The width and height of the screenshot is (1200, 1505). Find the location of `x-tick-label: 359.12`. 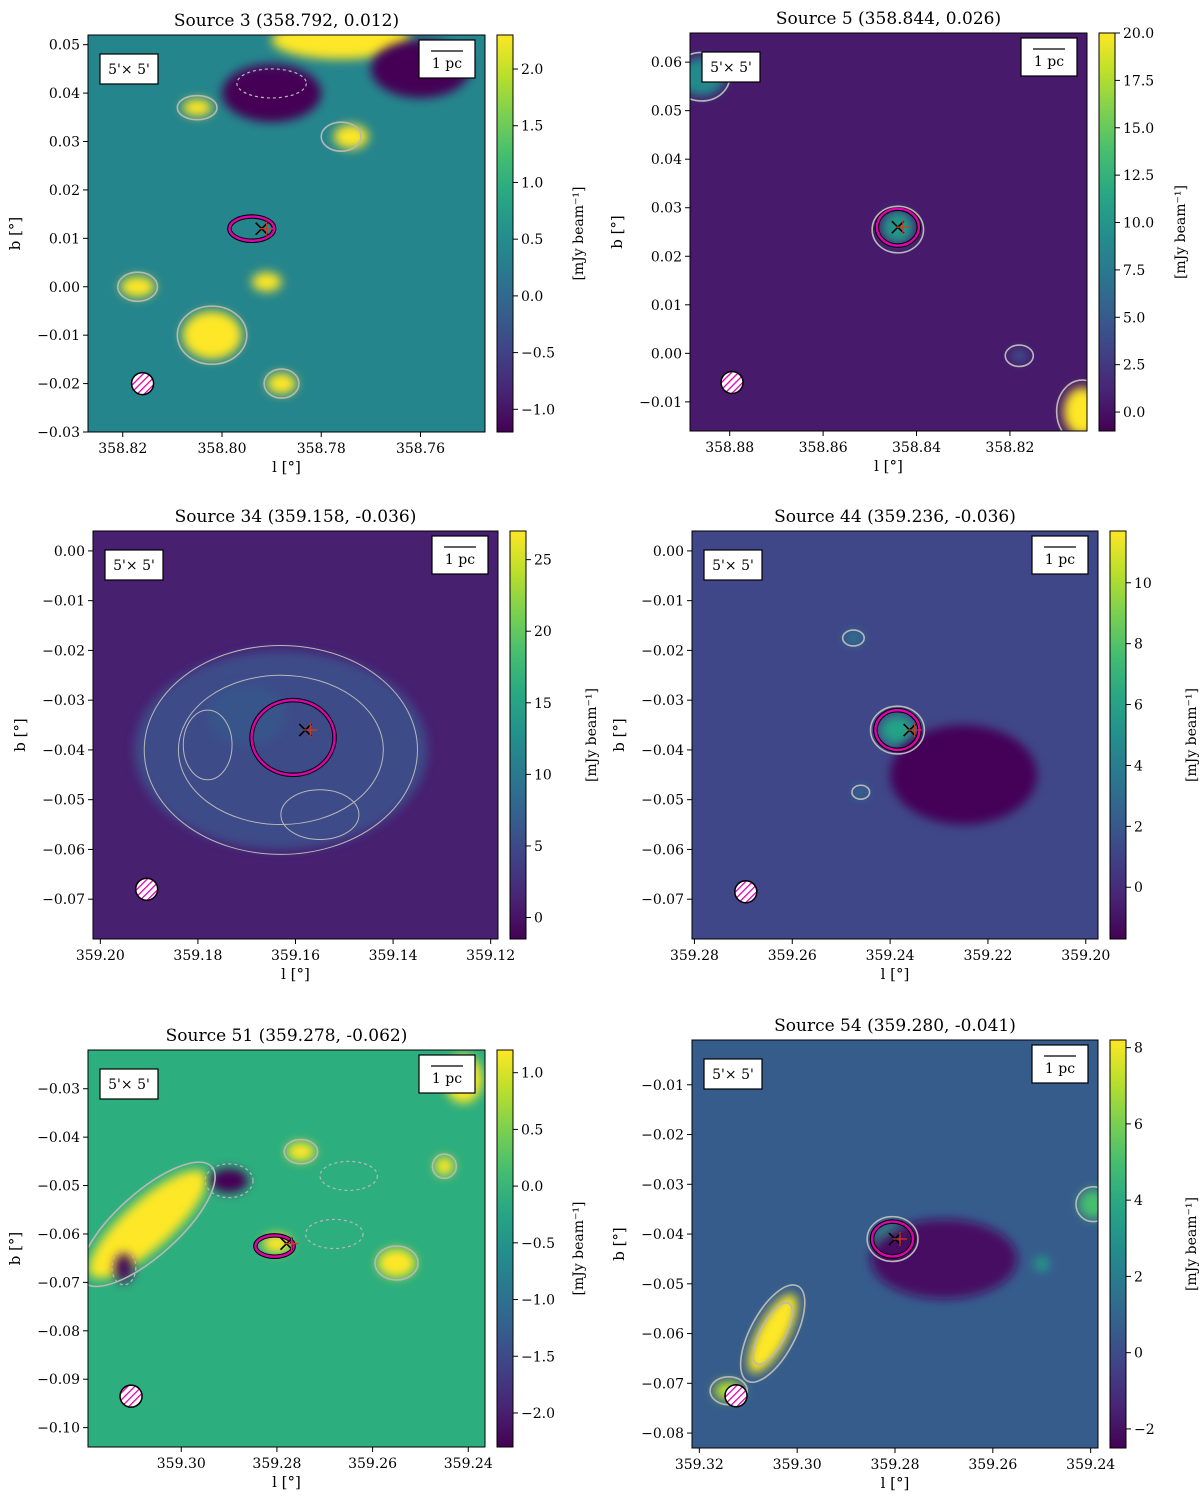

x-tick-label: 359.12 is located at coordinates (490, 956).